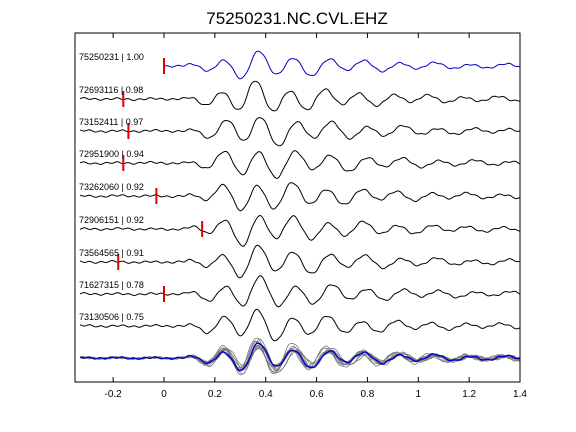 The height and width of the screenshot is (432, 576). I want to click on stack-reference-line, so click(299, 357).